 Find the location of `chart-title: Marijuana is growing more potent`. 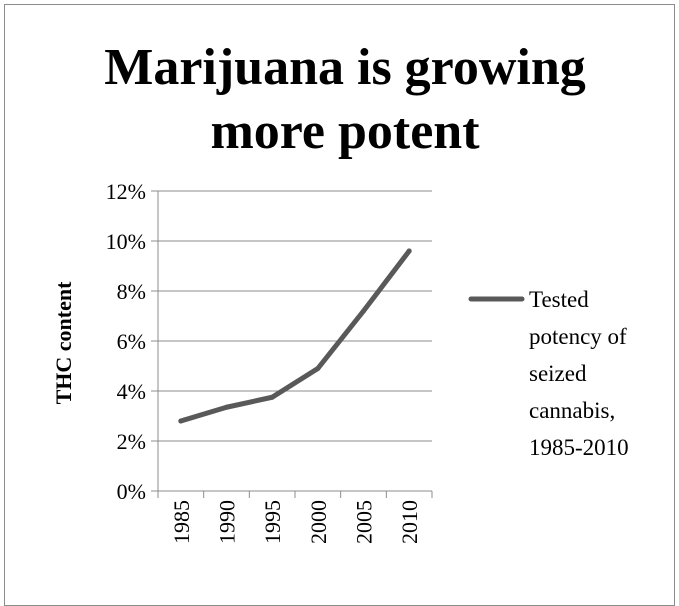

chart-title: Marijuana is growing more potent is located at coordinates (345, 99).